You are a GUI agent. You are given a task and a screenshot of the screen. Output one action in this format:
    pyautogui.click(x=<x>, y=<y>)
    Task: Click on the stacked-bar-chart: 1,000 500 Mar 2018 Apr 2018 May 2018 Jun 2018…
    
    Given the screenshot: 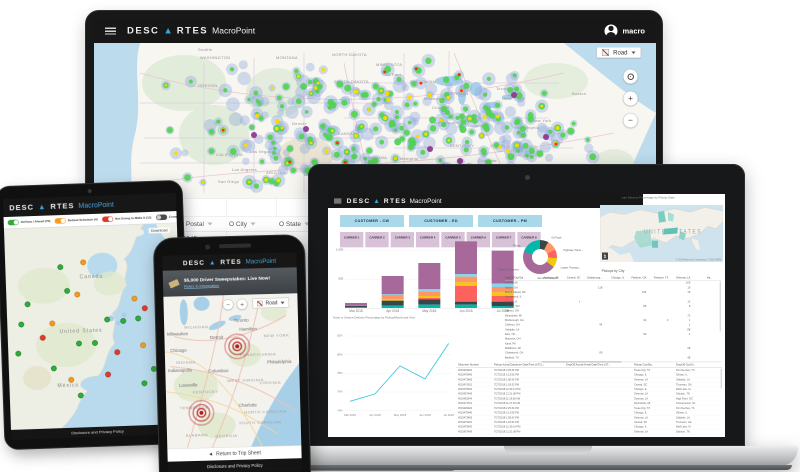 What is the action you would take?
    pyautogui.click(x=425, y=278)
    